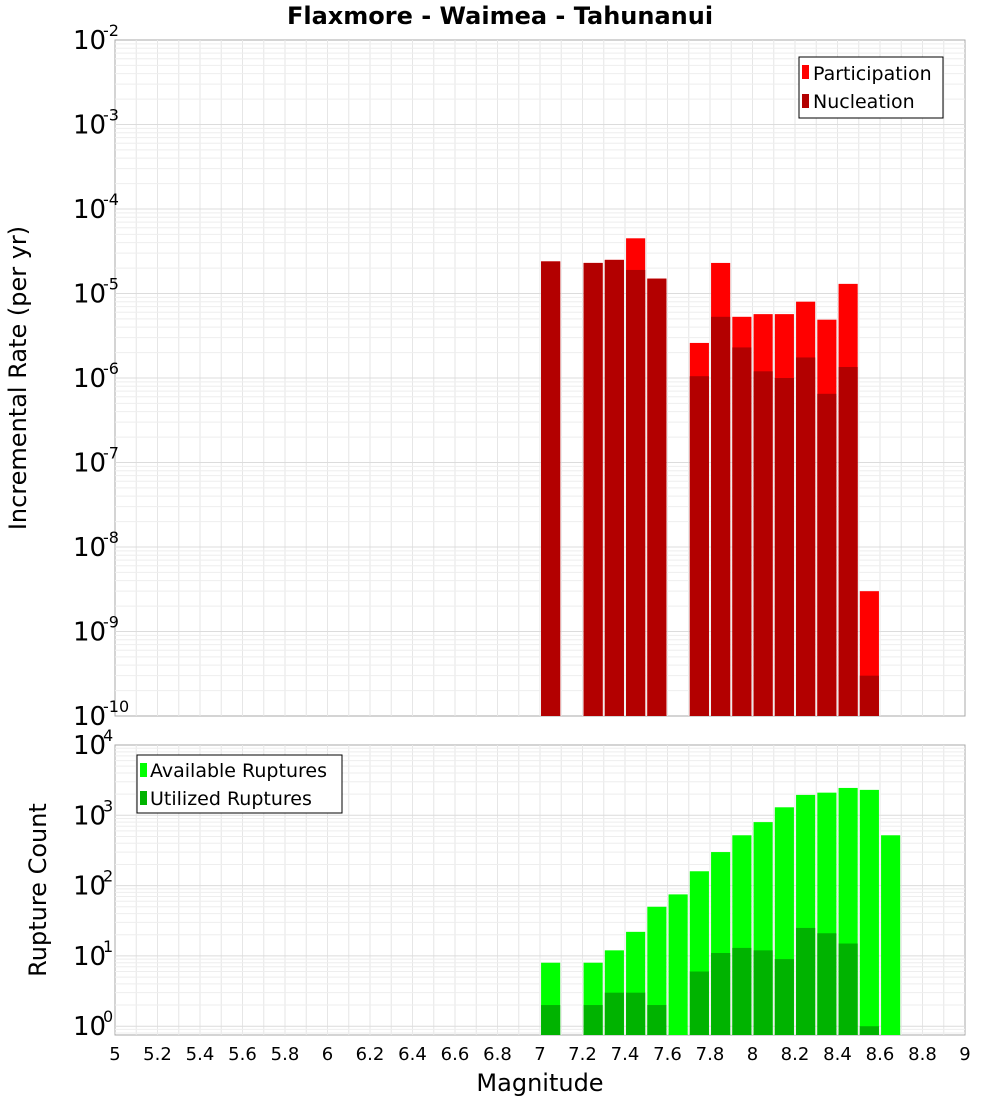 This screenshot has width=1000, height=1100. I want to click on x-tick-label: 7.2, so click(582, 1054).